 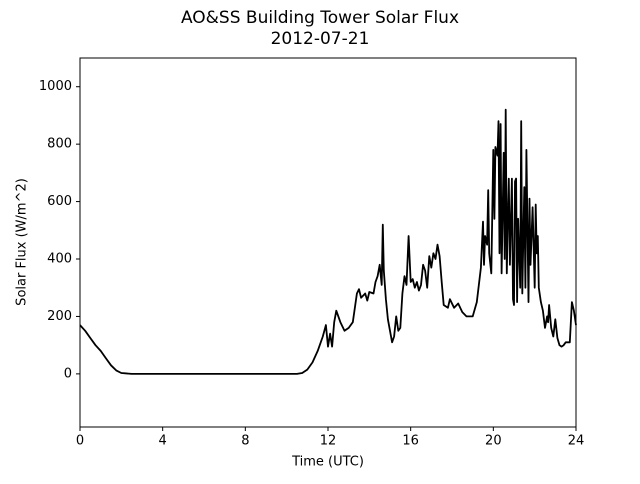 I want to click on x-tick-label: 0, so click(x=80, y=441).